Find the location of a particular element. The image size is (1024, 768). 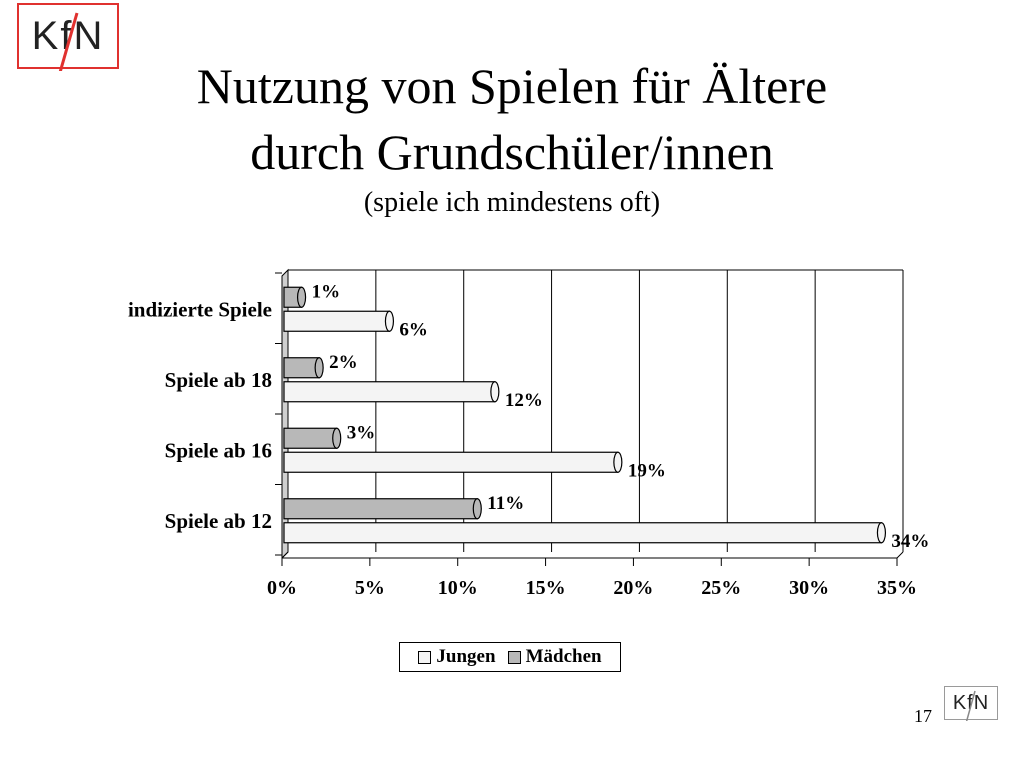

page-title: Nutzung von Spielen für Ältere is located at coordinates (512, 86).